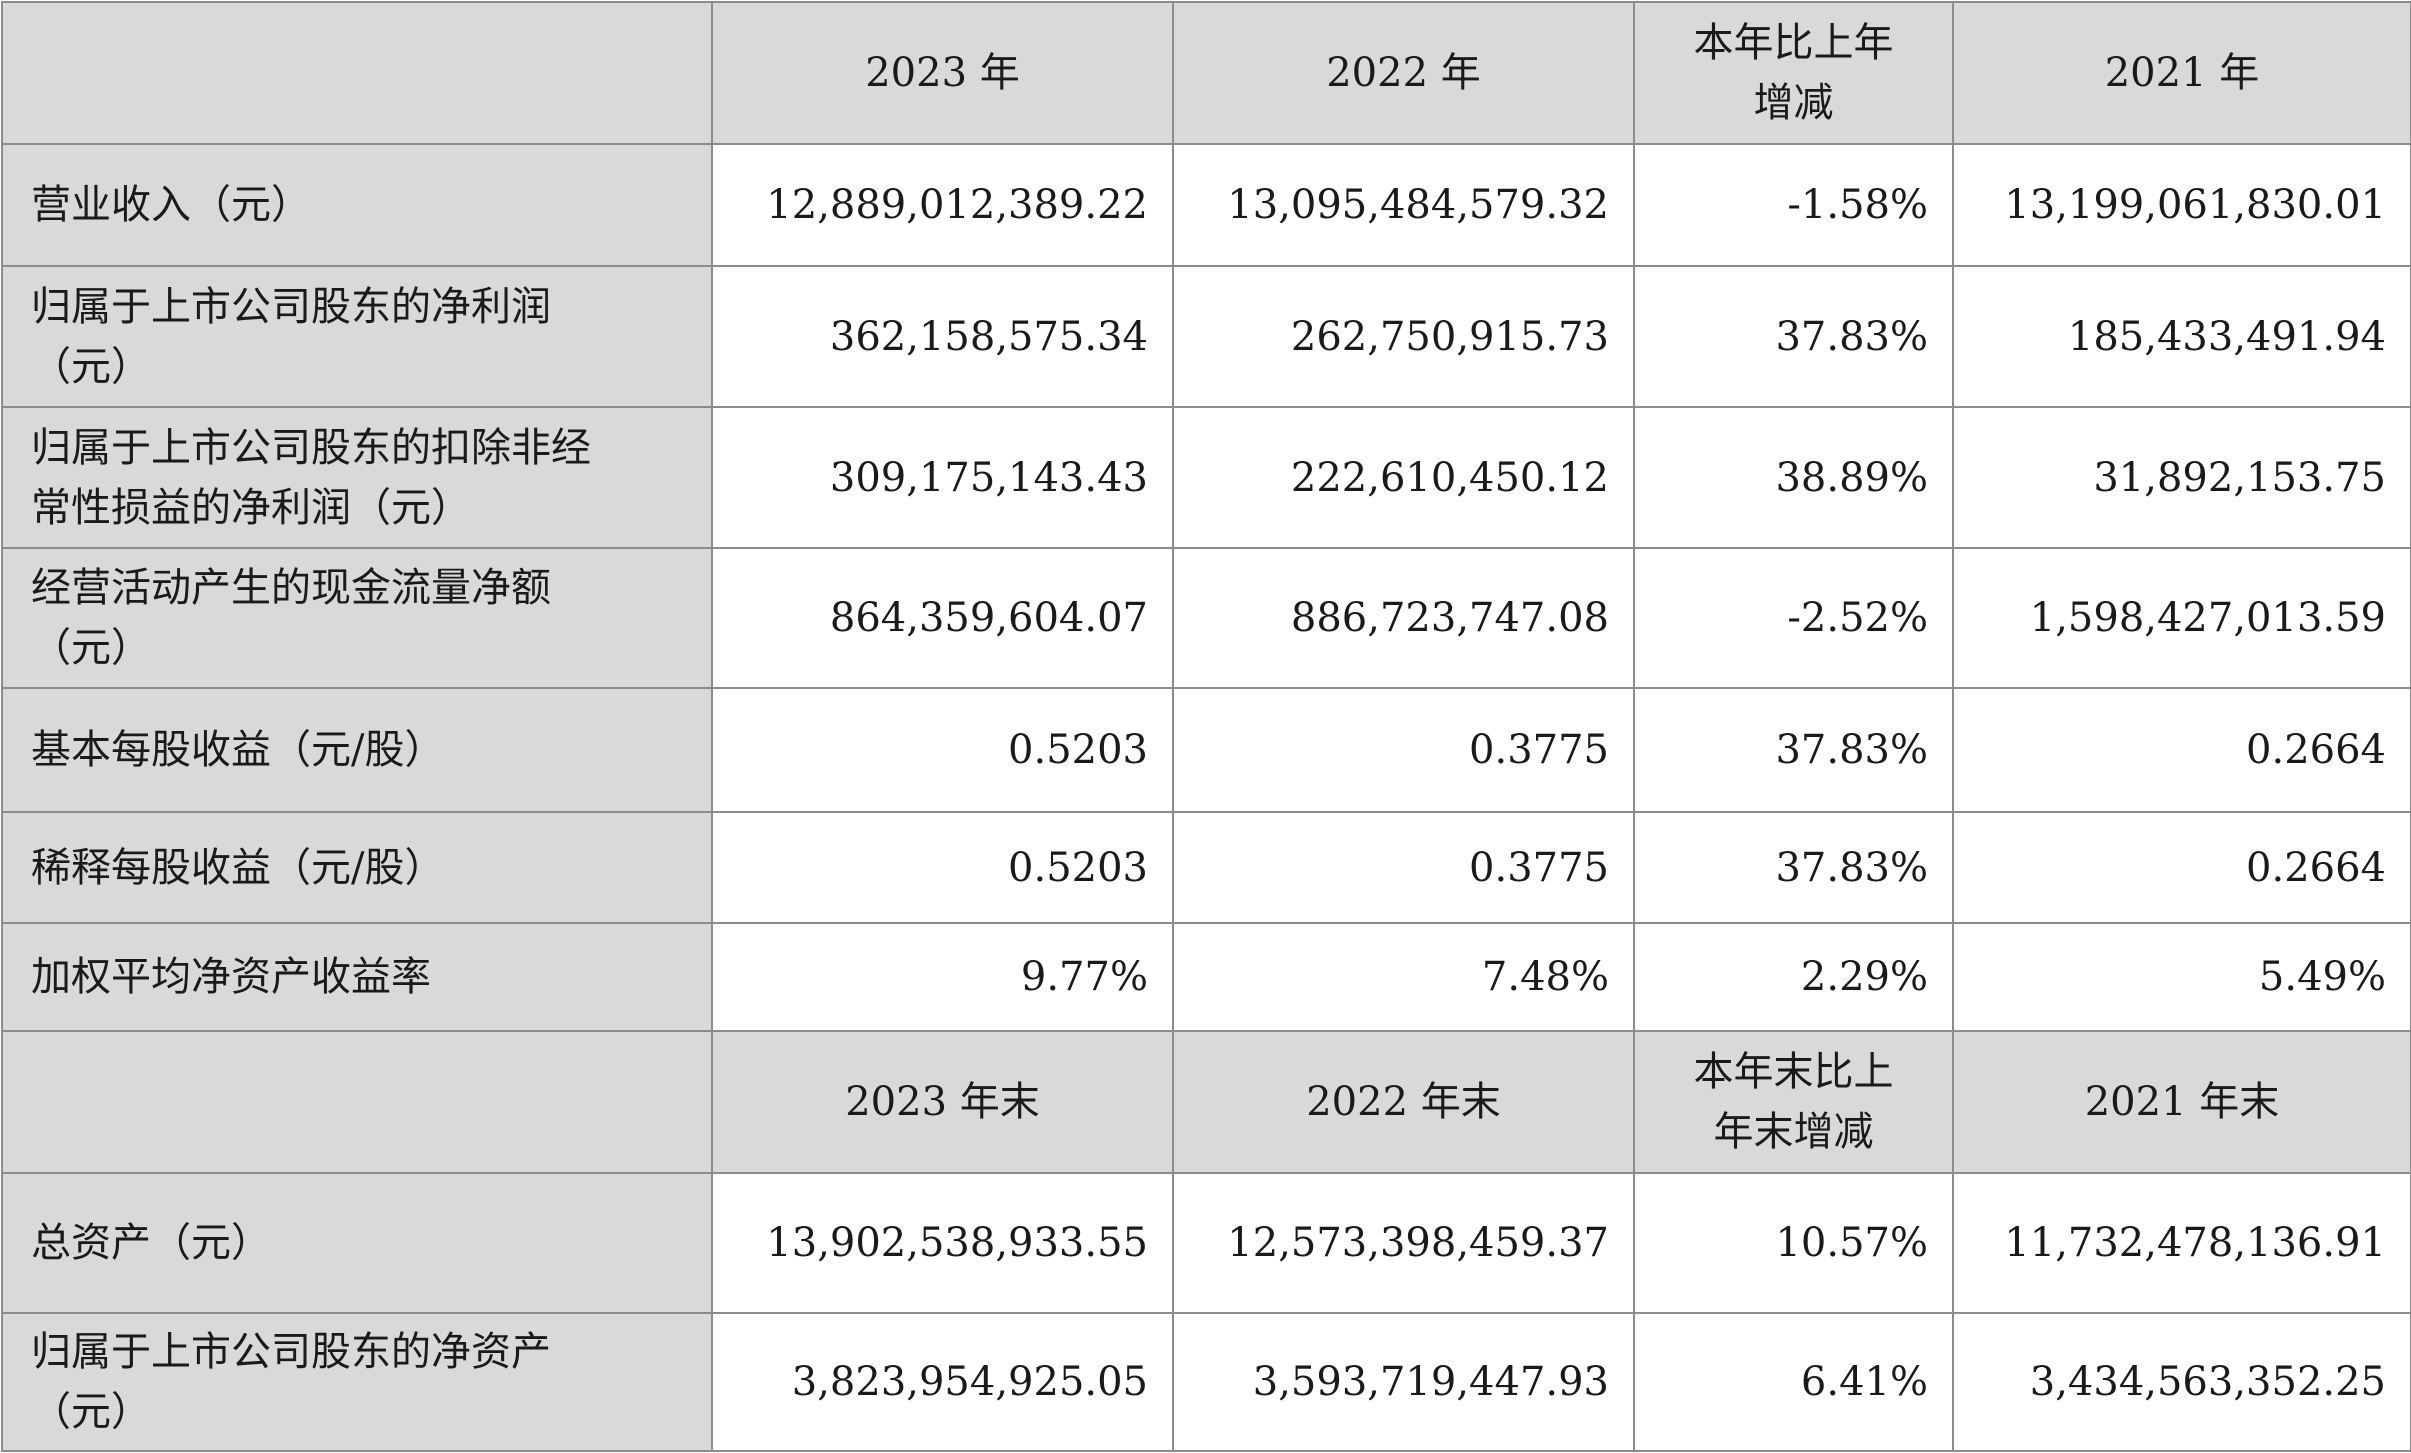 The width and height of the screenshot is (2411, 1453). What do you see at coordinates (1793, 103) in the screenshot?
I see `header-change-line2: 增减` at bounding box center [1793, 103].